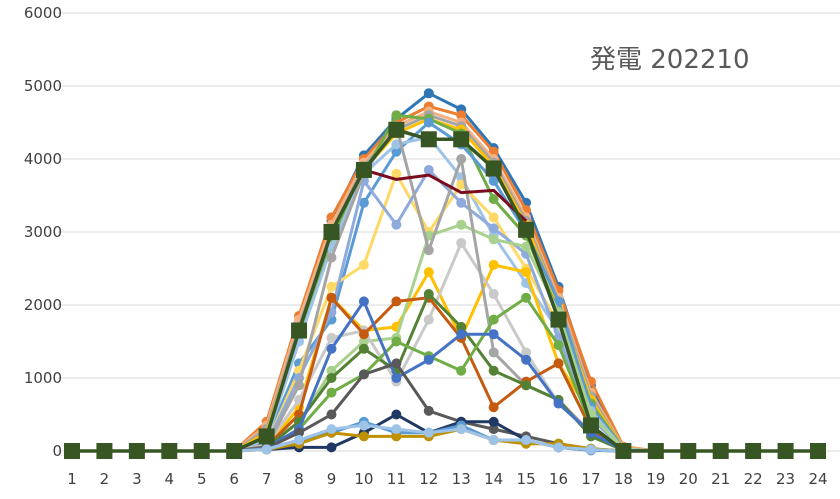 The width and height of the screenshot is (840, 499). Describe the element at coordinates (363, 479) in the screenshot. I see `x-tick-label: 10` at that location.